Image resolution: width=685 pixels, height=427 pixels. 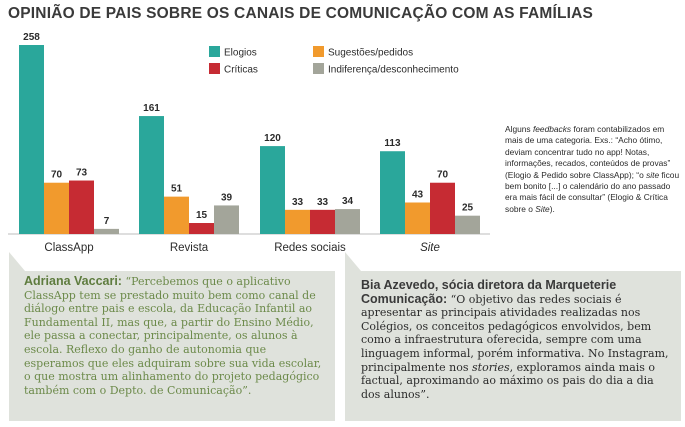 I want to click on bar-value-label: 258, so click(x=31, y=37).